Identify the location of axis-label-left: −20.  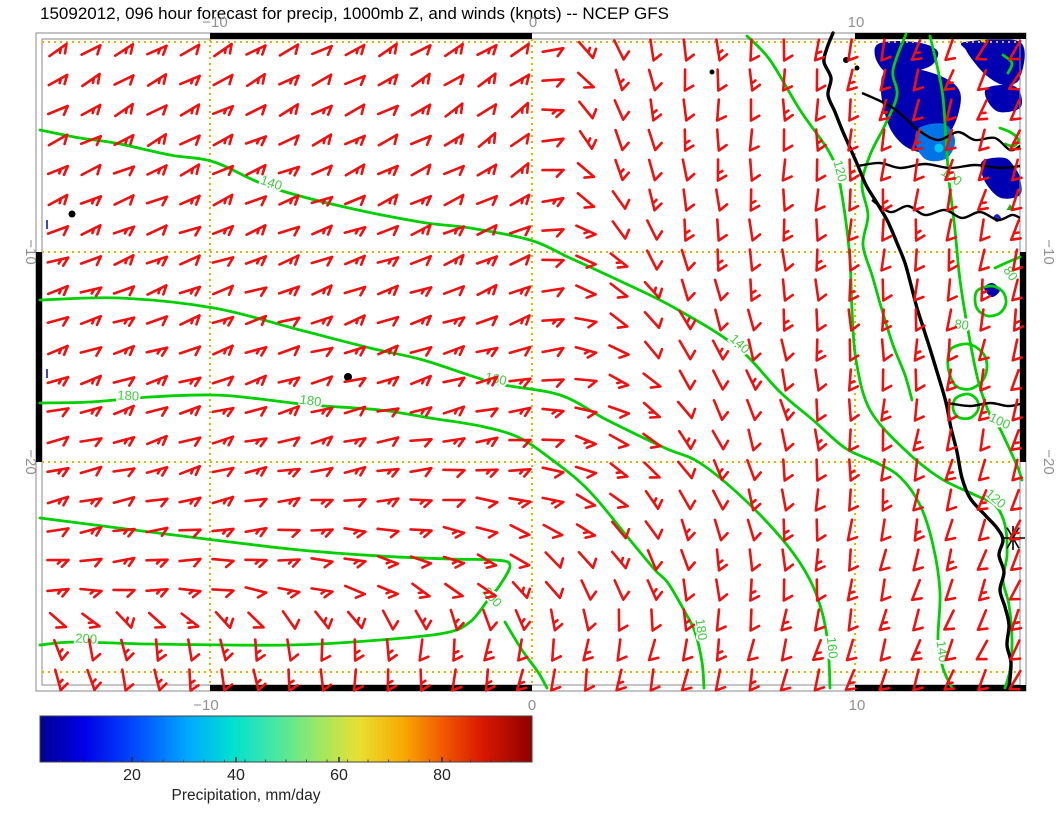
(30, 461).